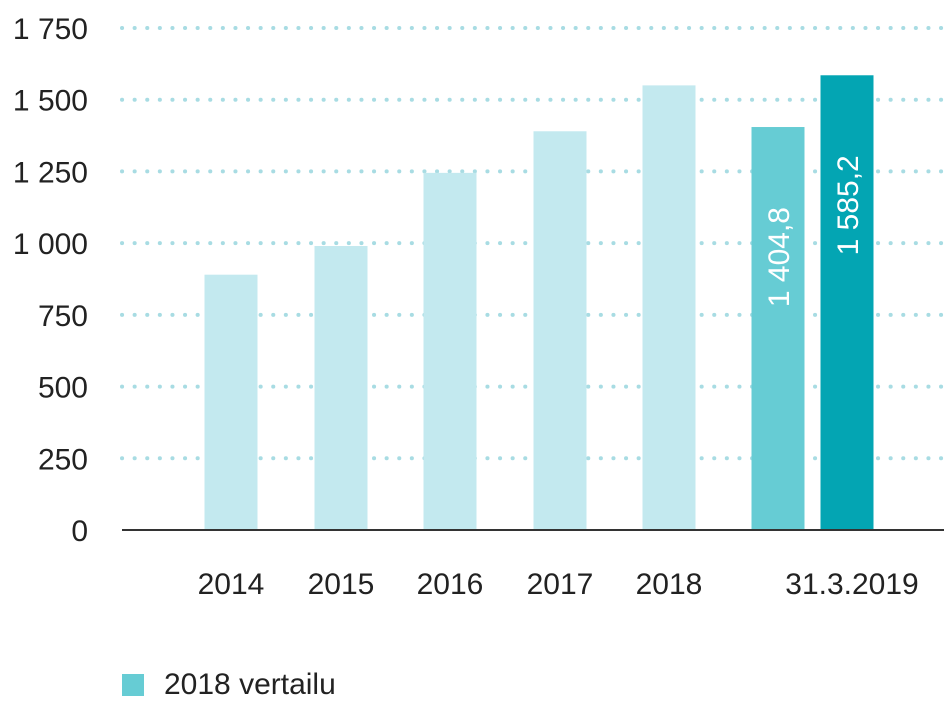 This screenshot has width=944, height=706. I want to click on y-tick-label: 0, so click(79, 531).